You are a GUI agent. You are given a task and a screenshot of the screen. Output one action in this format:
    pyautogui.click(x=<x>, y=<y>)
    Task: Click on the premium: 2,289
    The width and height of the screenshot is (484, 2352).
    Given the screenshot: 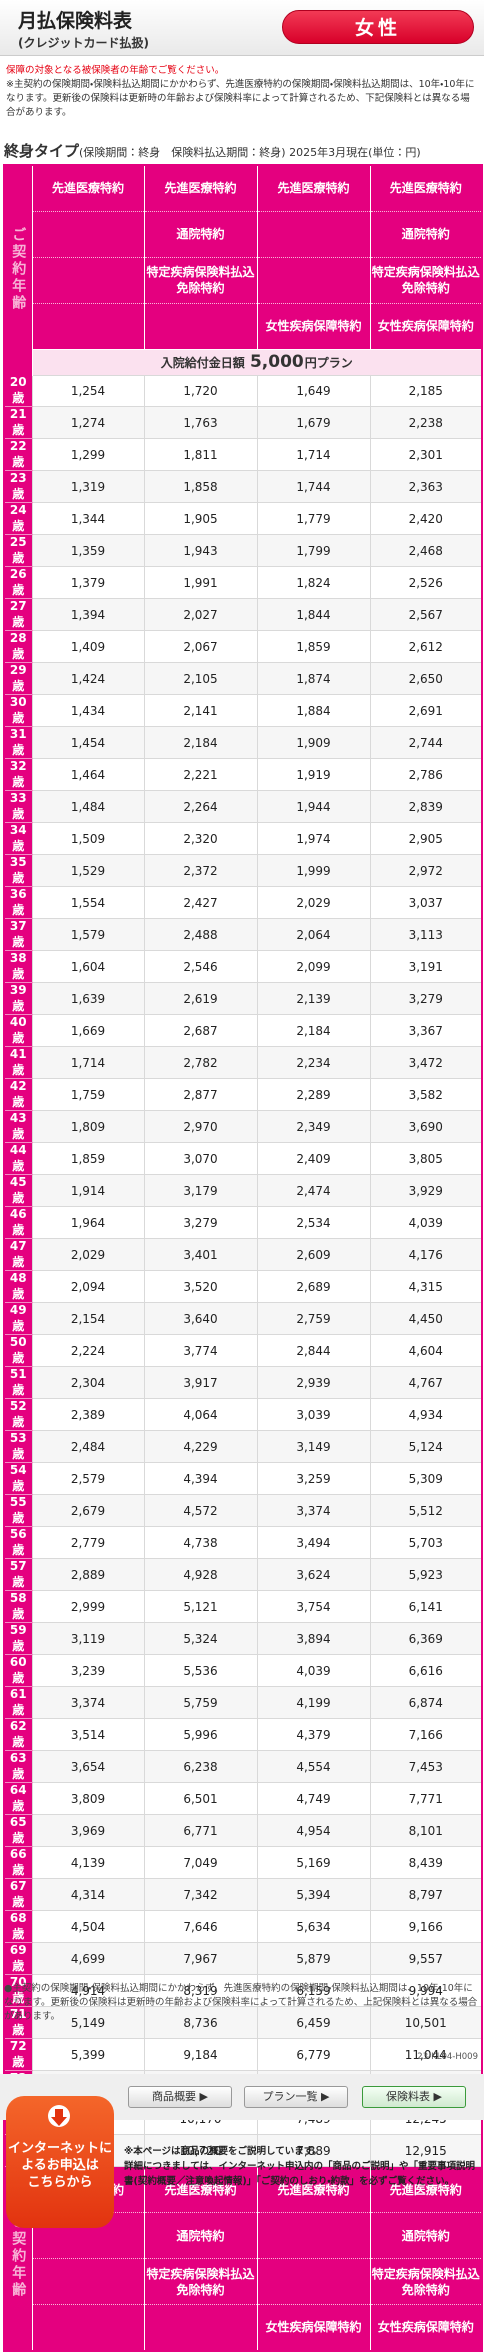 What is the action you would take?
    pyautogui.click(x=313, y=1094)
    